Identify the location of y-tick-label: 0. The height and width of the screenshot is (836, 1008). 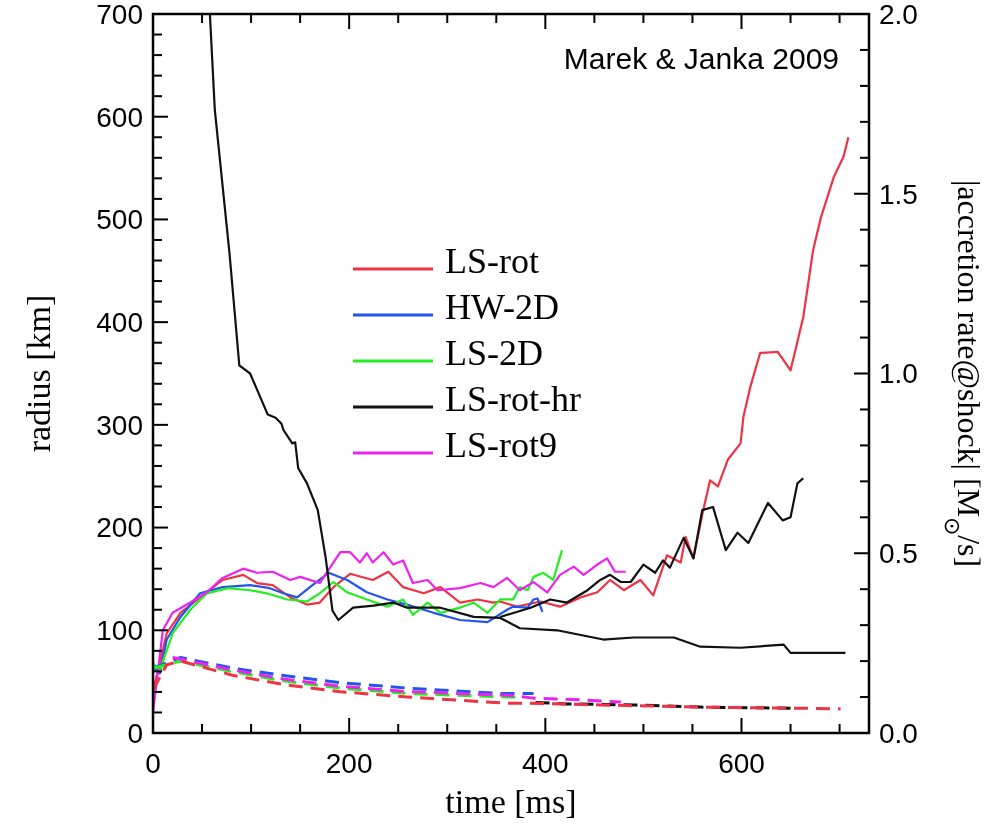
(135, 733).